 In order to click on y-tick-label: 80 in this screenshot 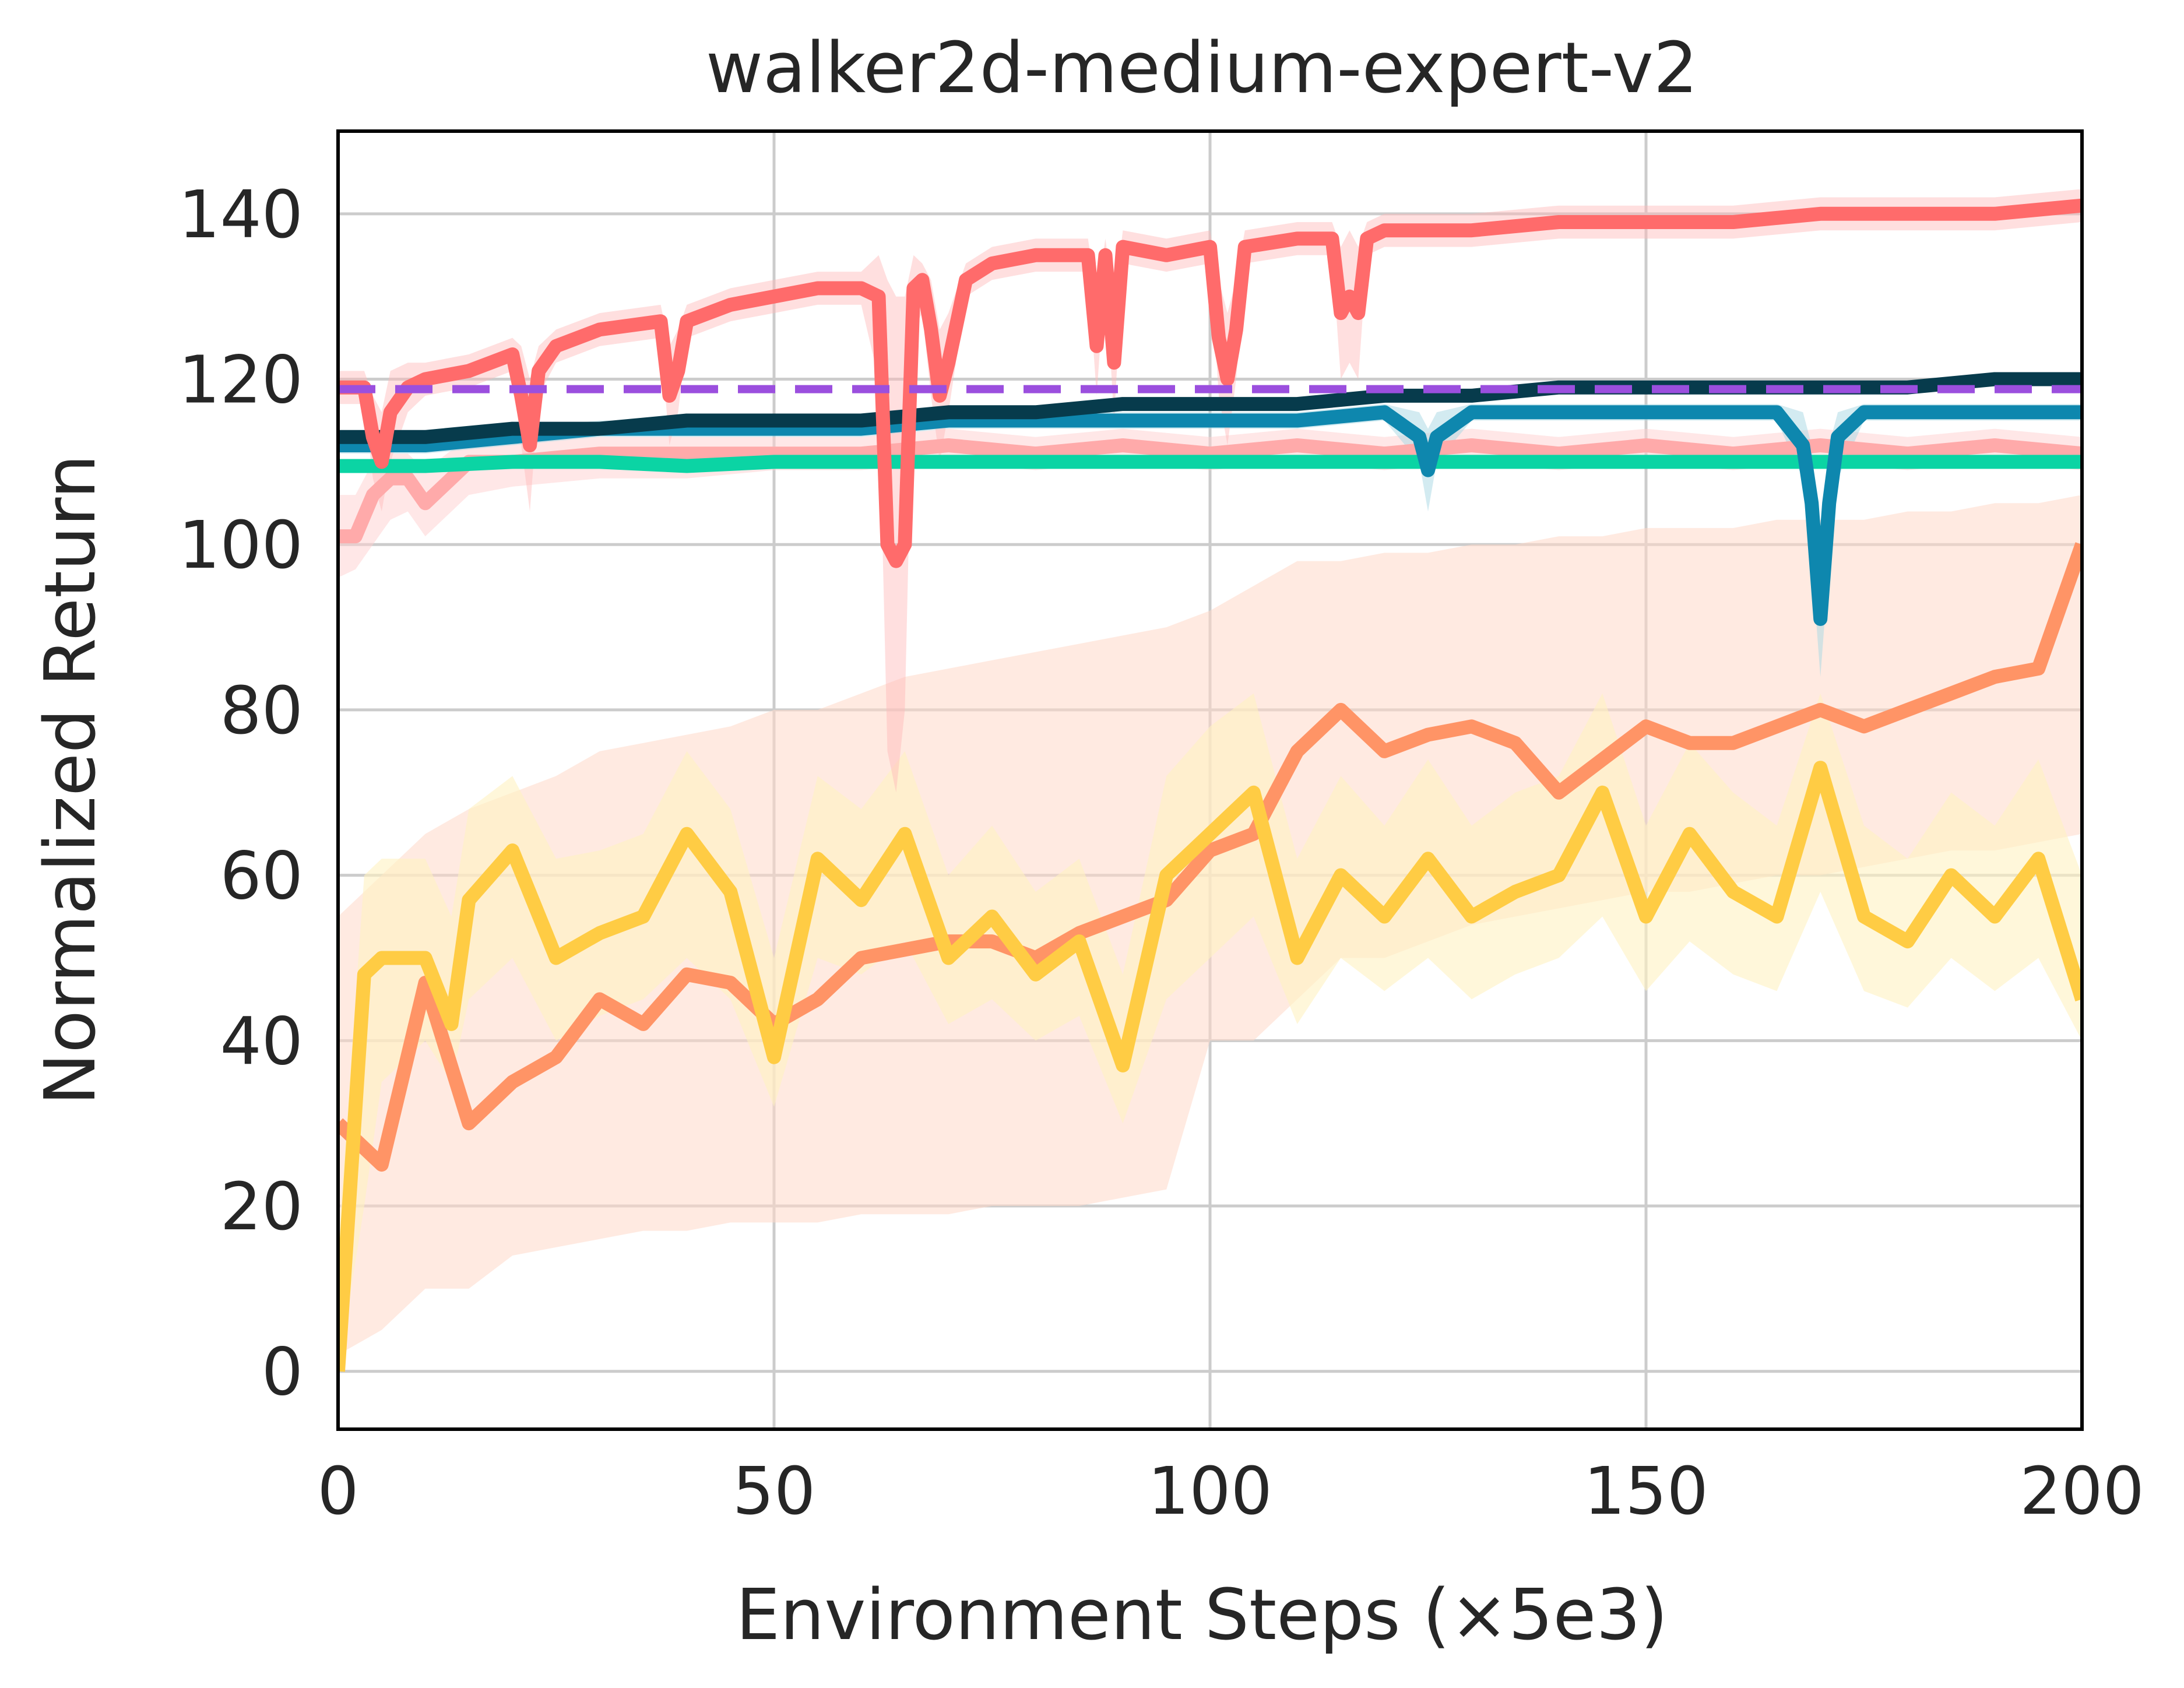, I will do `click(261, 711)`.